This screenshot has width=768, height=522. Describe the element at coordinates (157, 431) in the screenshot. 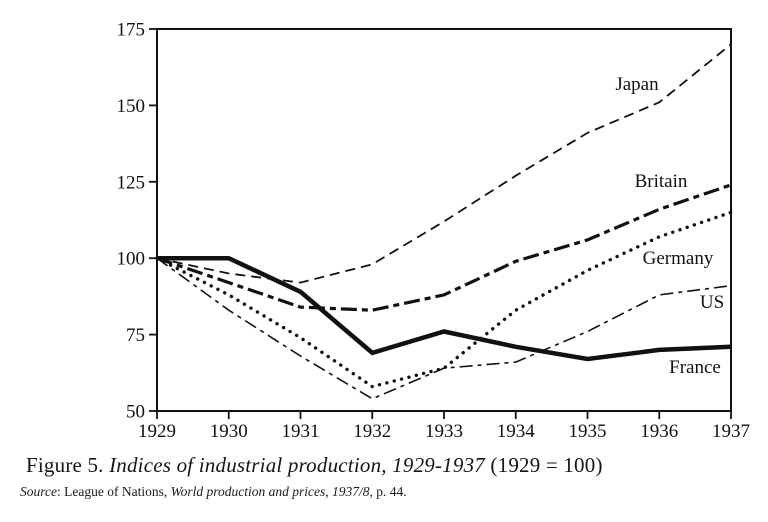

I see `x-axis-tick-label: 1929` at that location.